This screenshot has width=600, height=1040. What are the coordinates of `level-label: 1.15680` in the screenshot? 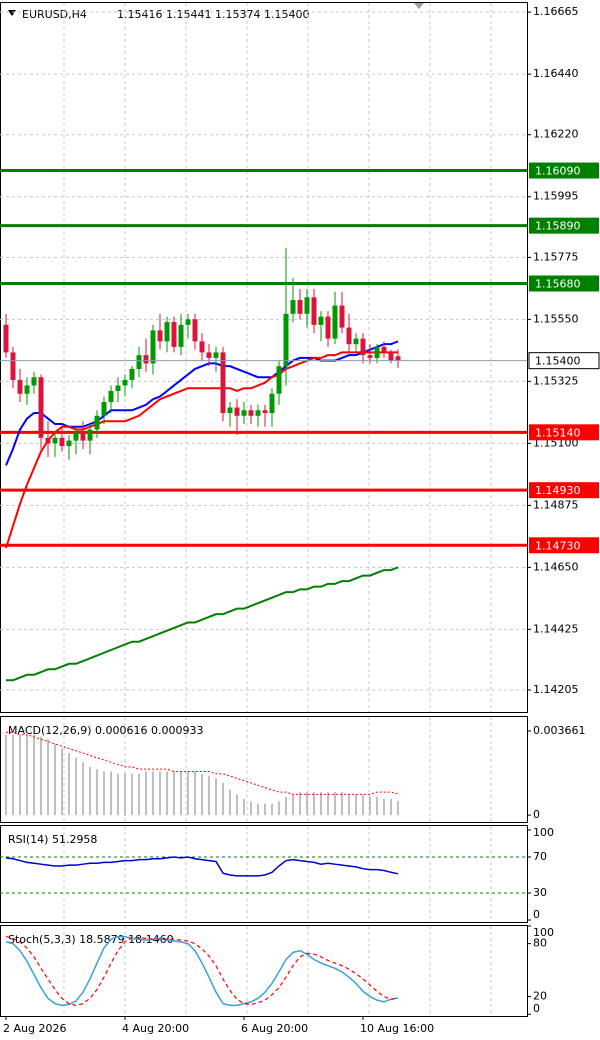 It's located at (558, 284).